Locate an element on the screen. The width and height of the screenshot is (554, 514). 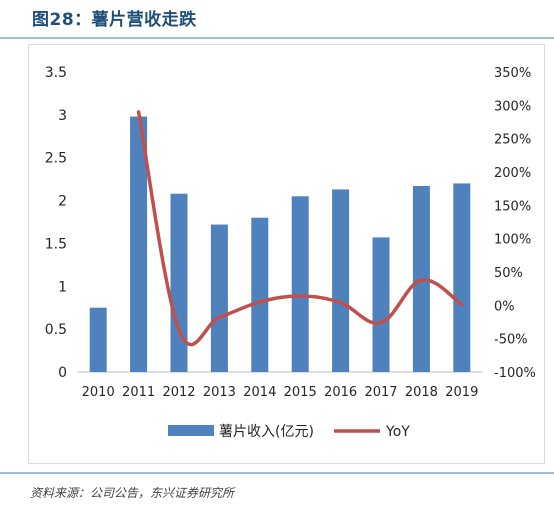
y-left-tick-label: 1 is located at coordinates (62, 287).